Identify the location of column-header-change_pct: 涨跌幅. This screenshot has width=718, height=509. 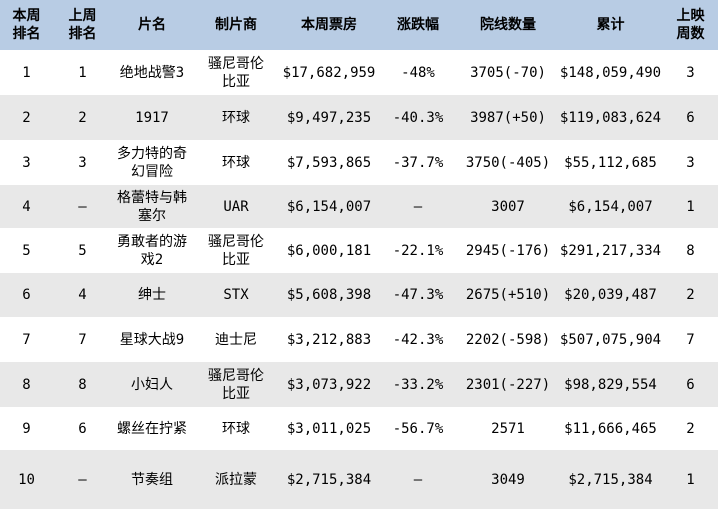
(418, 25).